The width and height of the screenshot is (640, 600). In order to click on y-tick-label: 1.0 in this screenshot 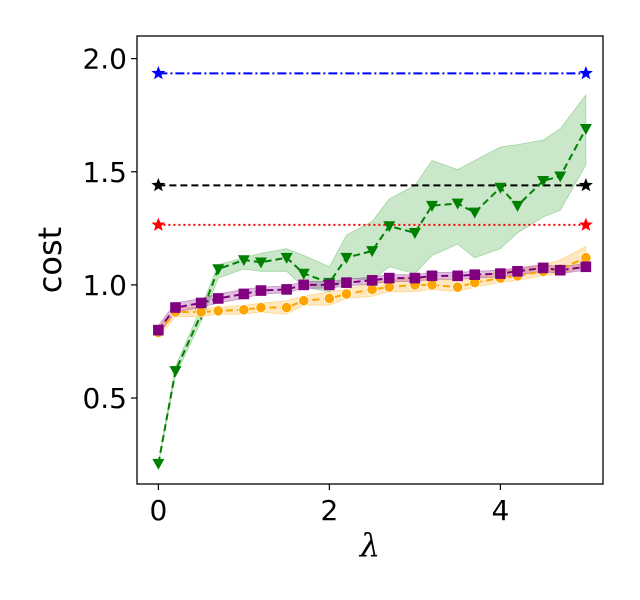, I will do `click(104, 285)`.